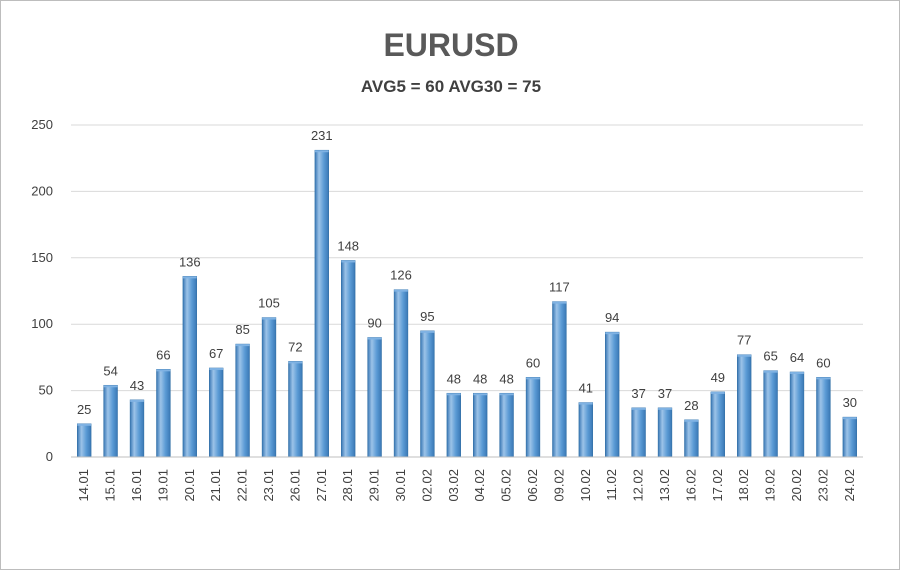  Describe the element at coordinates (453, 394) in the screenshot. I see `bar-cap-03.02` at that location.